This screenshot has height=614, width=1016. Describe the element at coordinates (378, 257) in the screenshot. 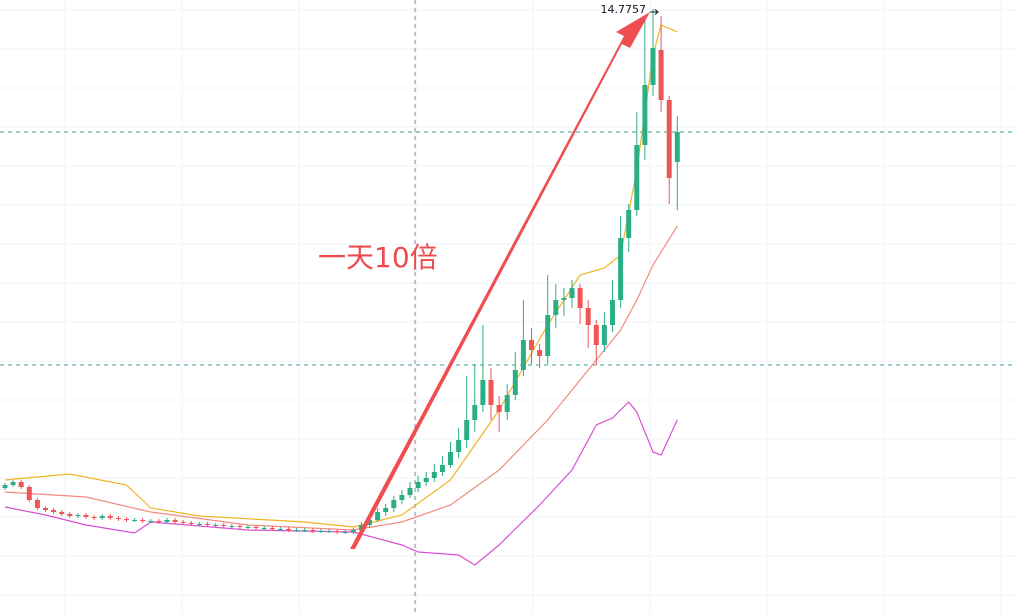

I see `annotation: 一天10倍` at that location.